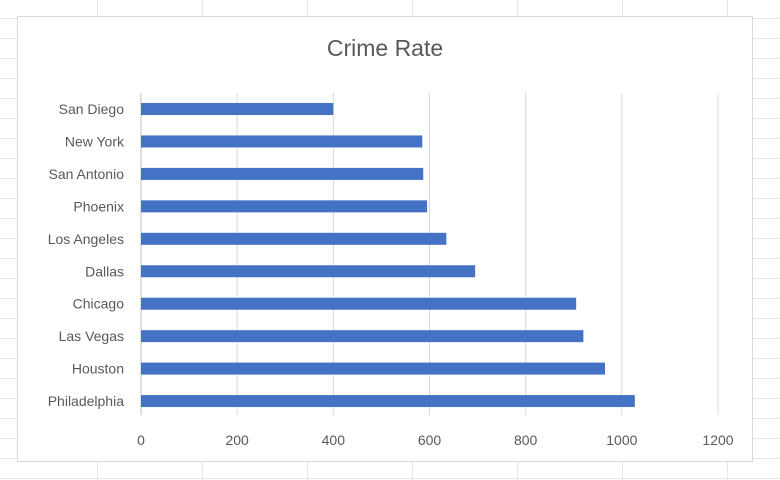  Describe the element at coordinates (98, 369) in the screenshot. I see `category-label: Houston` at that location.